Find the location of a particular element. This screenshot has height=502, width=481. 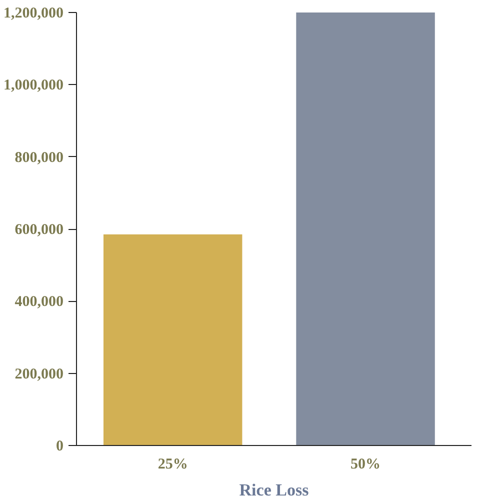

y-tick-label: 600,000 is located at coordinates (39, 230).